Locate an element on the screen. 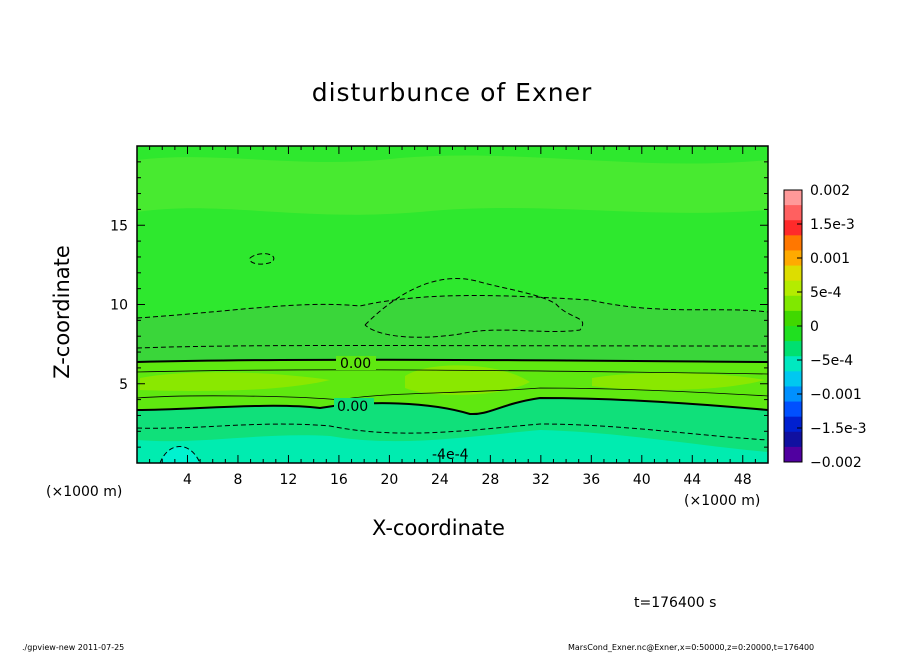 The image size is (904, 654). x-tick-label: 4 is located at coordinates (187, 480).